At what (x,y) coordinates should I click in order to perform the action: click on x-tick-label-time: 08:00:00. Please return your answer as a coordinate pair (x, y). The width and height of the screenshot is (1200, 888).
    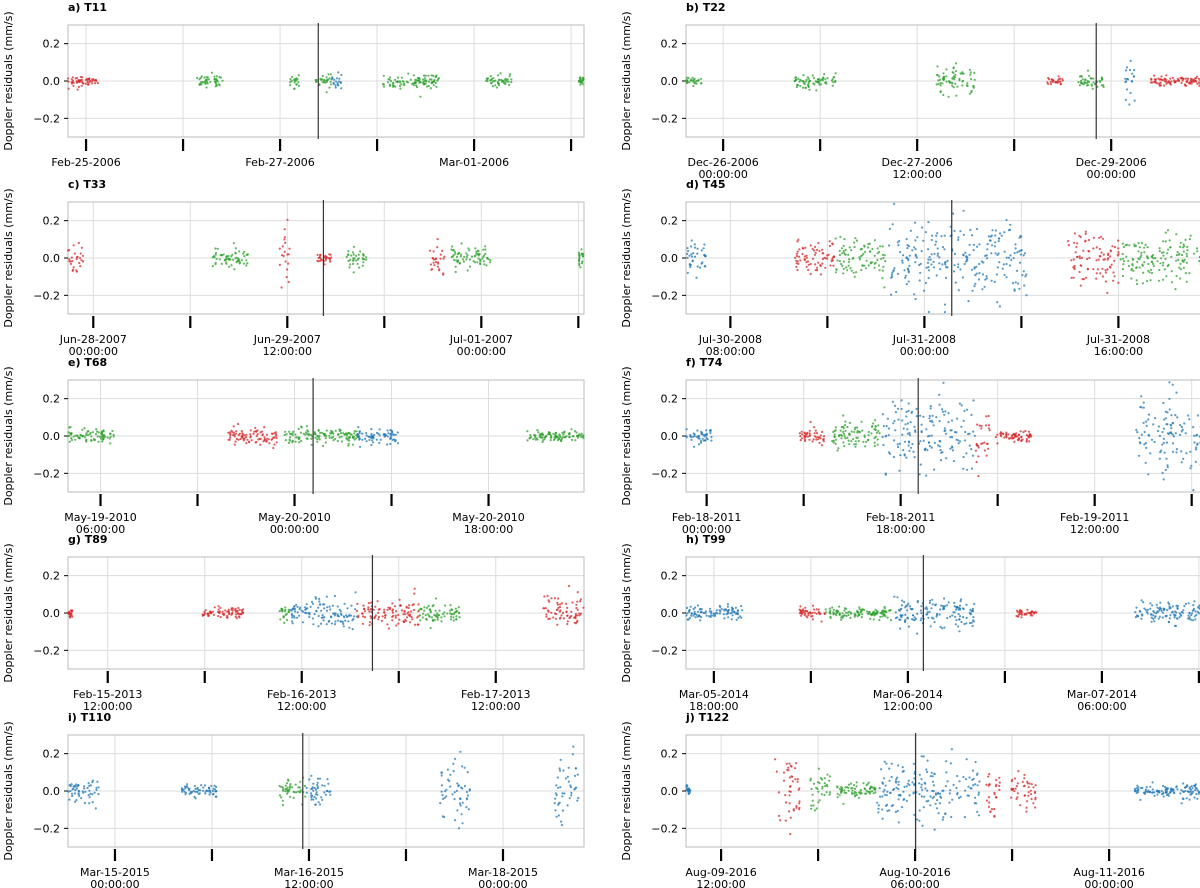
    Looking at the image, I should click on (730, 351).